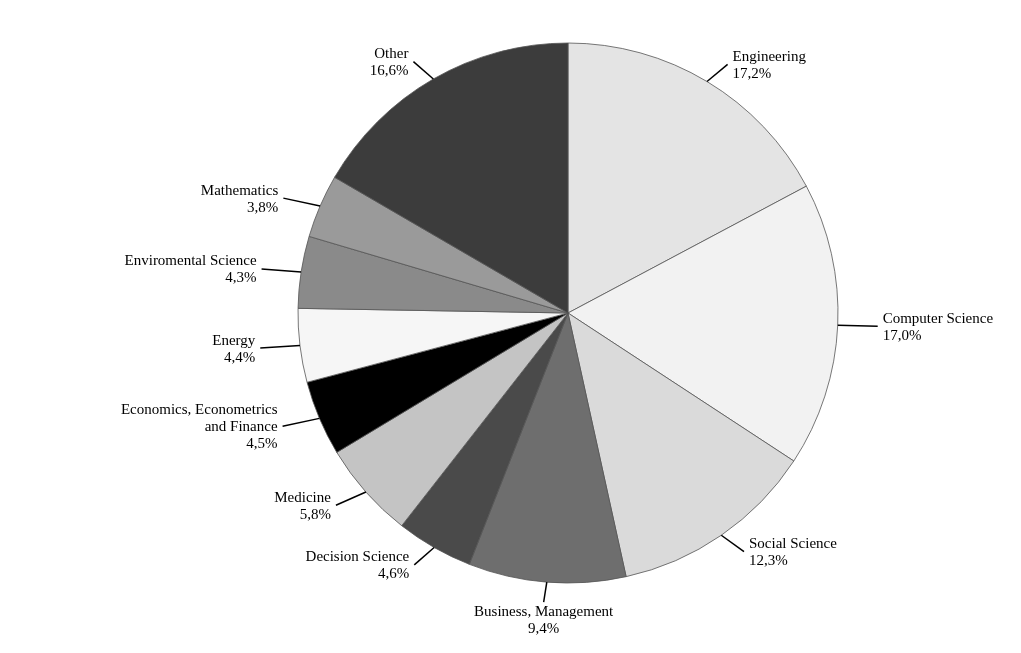 This screenshot has width=1021, height=653. Describe the element at coordinates (357, 556) in the screenshot. I see `slice-label: Decision Science` at that location.